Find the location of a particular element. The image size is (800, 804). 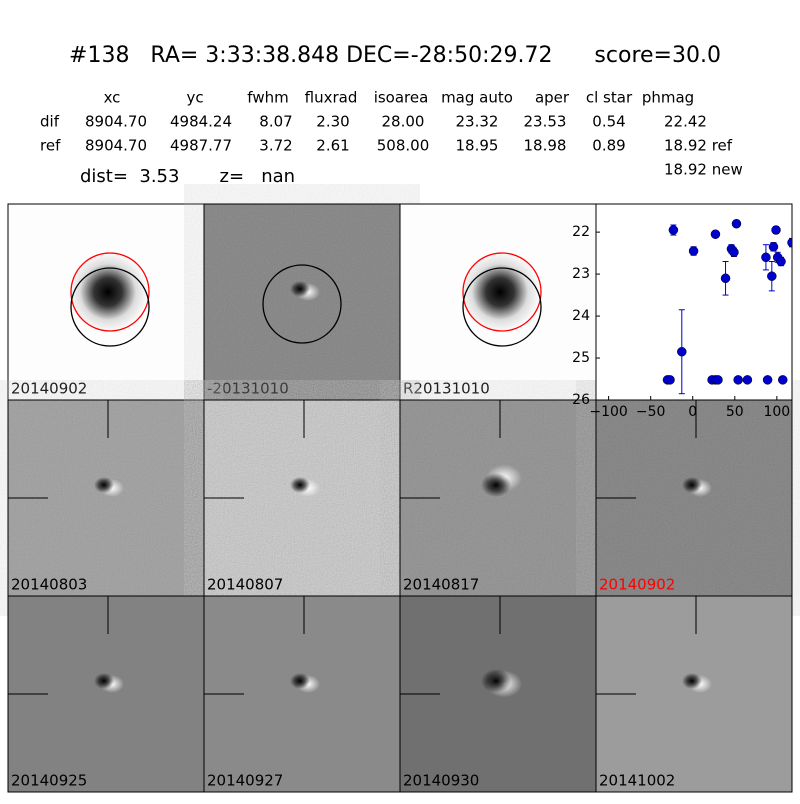

stamp-label: R20131010 is located at coordinates (446, 389).